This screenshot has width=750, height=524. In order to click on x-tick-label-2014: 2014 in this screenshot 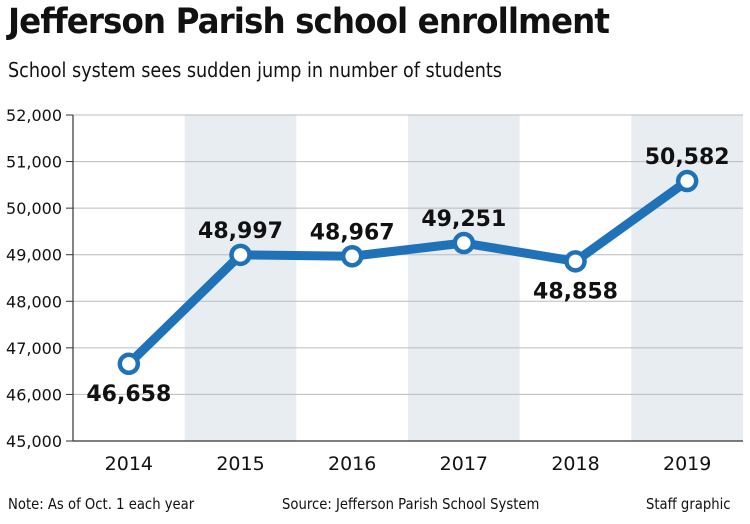, I will do `click(129, 464)`.